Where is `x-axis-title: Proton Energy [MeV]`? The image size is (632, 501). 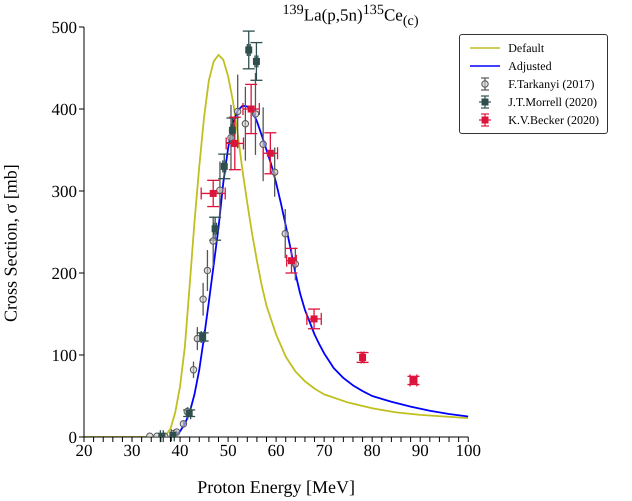
x-axis-title: Proton Energy [MeV] is located at coordinates (276, 487).